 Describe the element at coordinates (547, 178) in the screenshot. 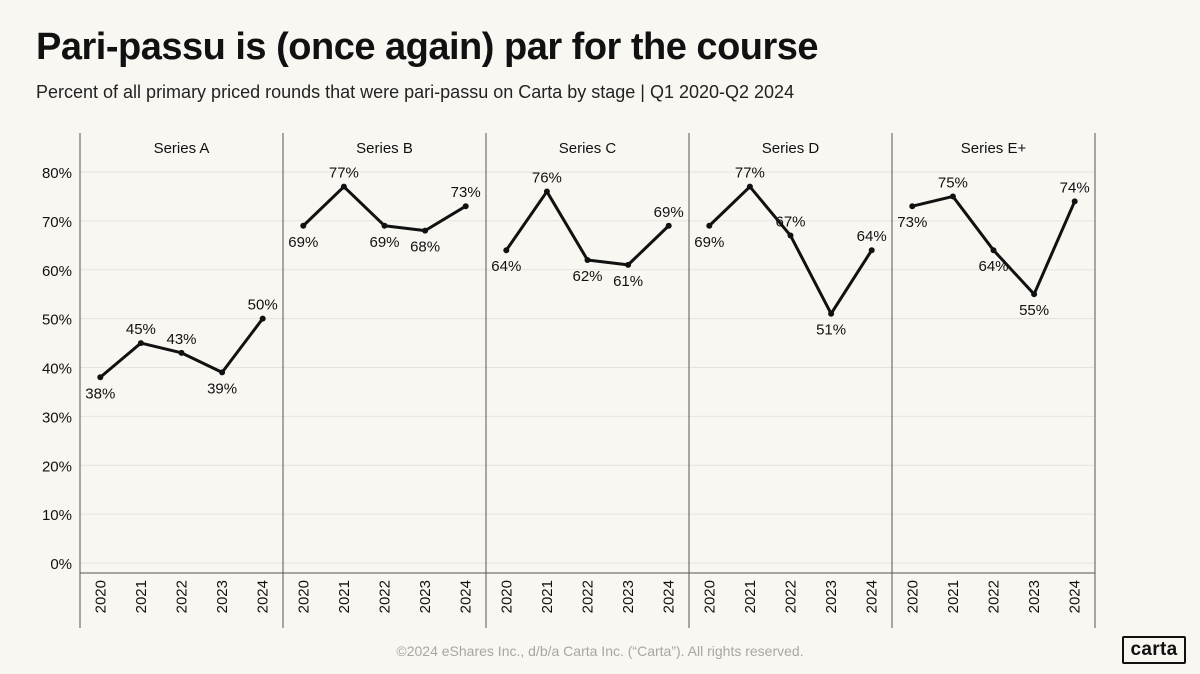

I see `data-label: 76%` at that location.